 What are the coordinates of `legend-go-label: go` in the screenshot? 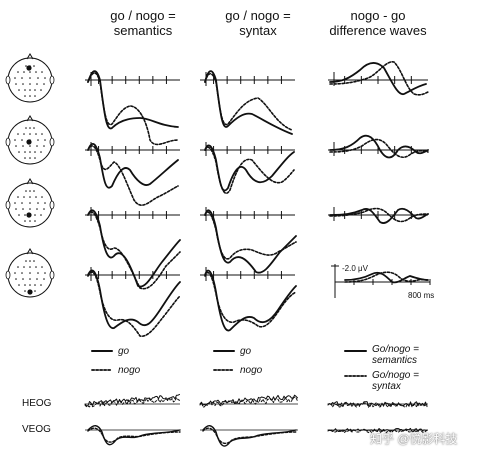 It's located at (124, 351).